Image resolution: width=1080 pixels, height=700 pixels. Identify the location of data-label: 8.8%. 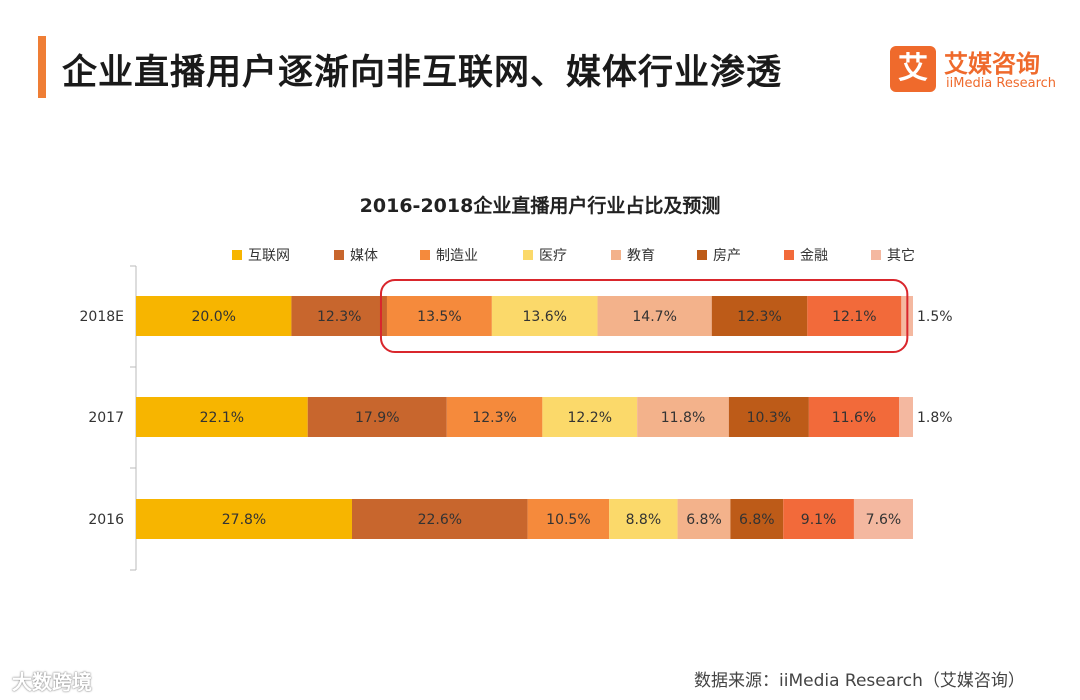
(644, 520).